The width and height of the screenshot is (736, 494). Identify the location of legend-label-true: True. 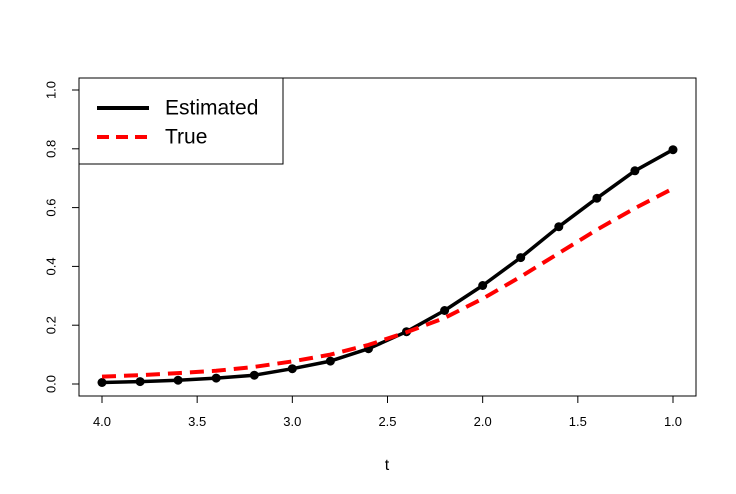
(186, 137).